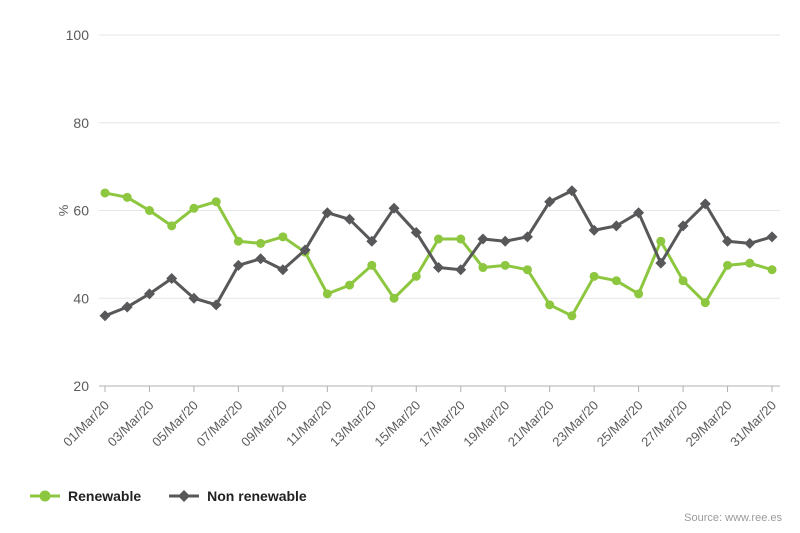 This screenshot has width=800, height=533. Describe the element at coordinates (264, 424) in the screenshot. I see `x-tick-label: 09/Mar/20` at that location.